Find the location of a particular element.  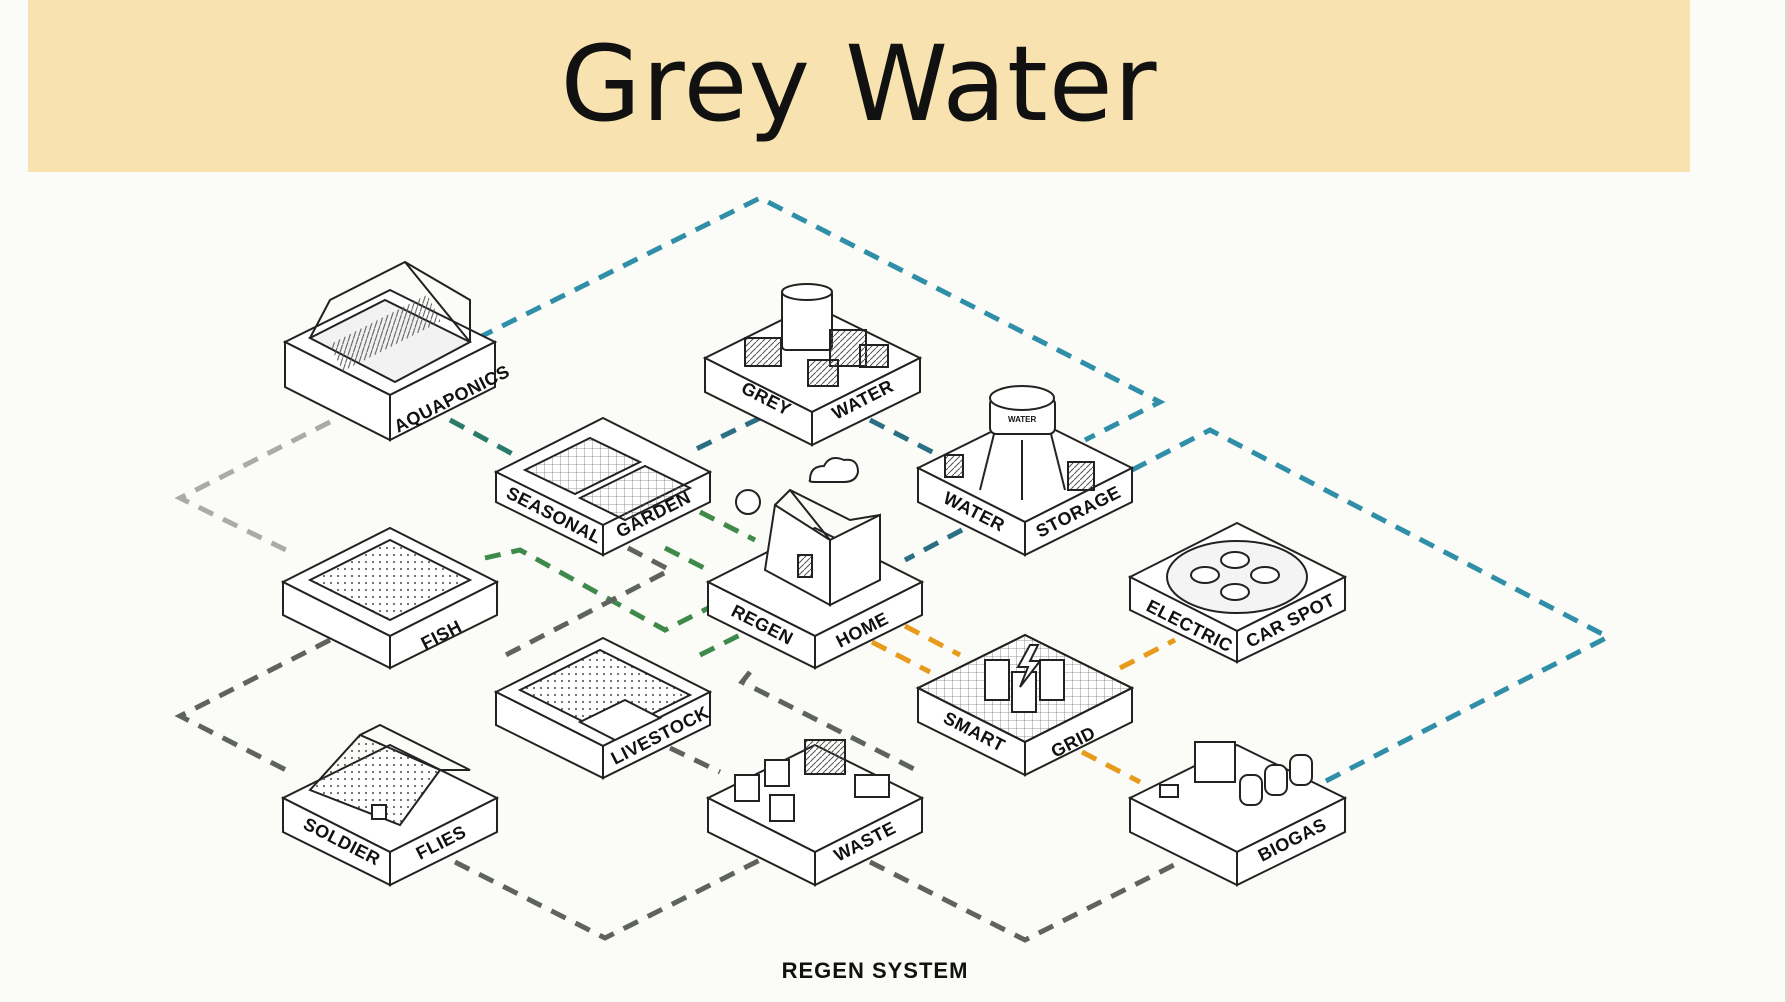

orange-flow-home-to-grid is located at coordinates (932, 640).